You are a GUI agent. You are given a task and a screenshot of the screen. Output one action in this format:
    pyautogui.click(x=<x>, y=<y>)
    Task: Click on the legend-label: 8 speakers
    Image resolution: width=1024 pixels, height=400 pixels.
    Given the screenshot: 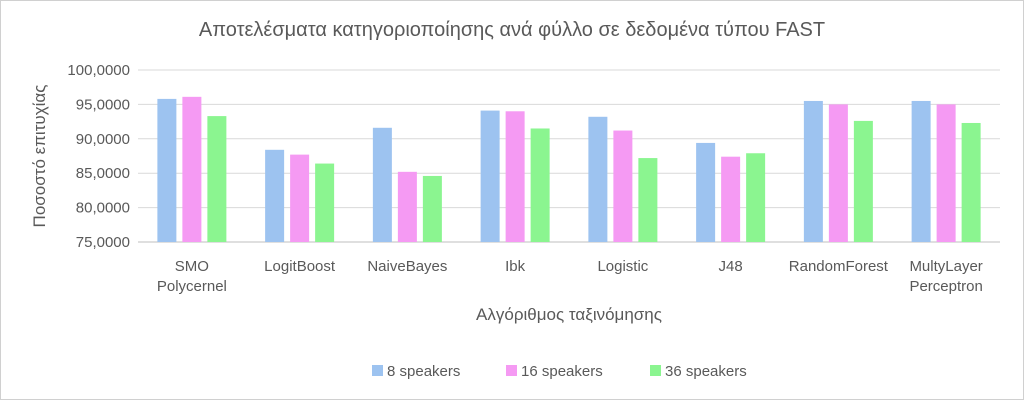 What is the action you would take?
    pyautogui.click(x=423, y=371)
    